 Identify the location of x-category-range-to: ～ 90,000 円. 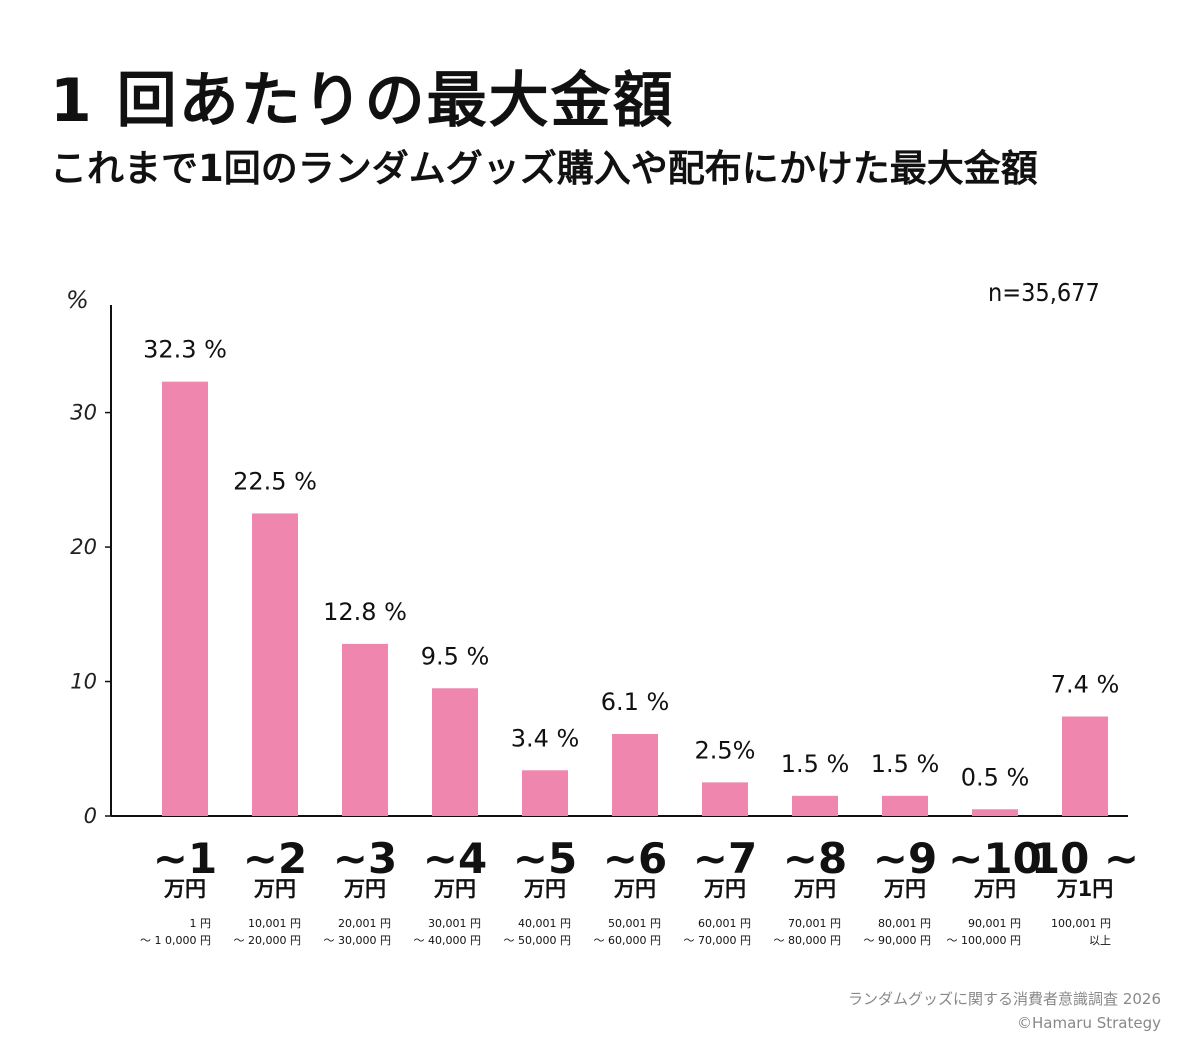
(897, 940).